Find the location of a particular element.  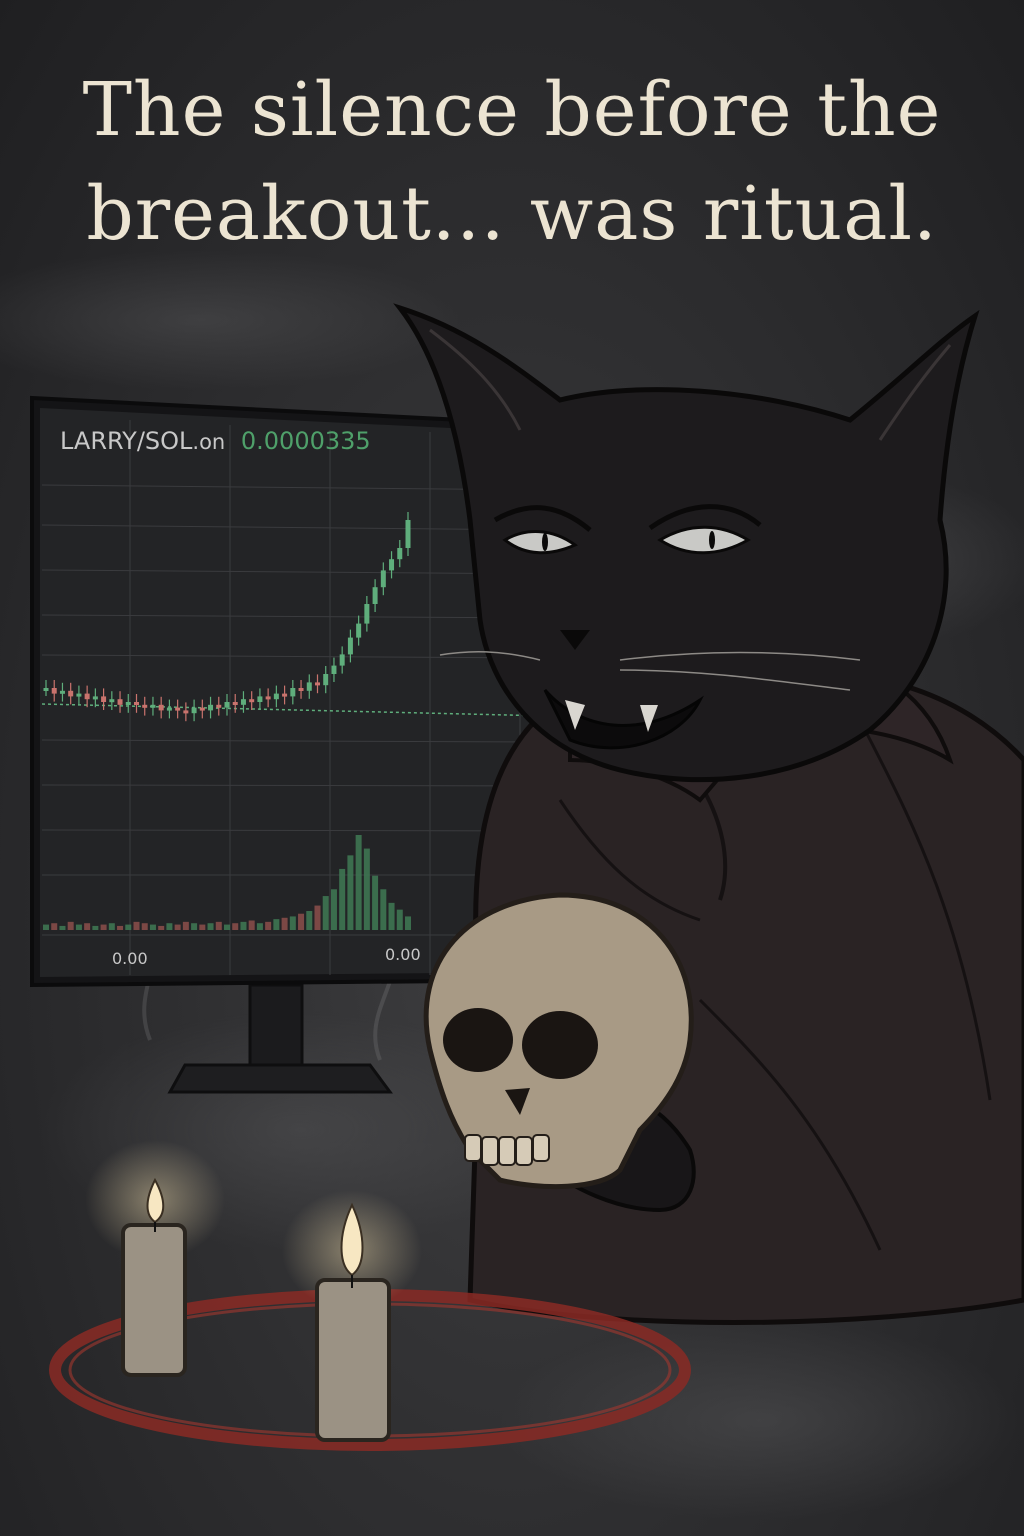

price-level-line is located at coordinates (296, 710).